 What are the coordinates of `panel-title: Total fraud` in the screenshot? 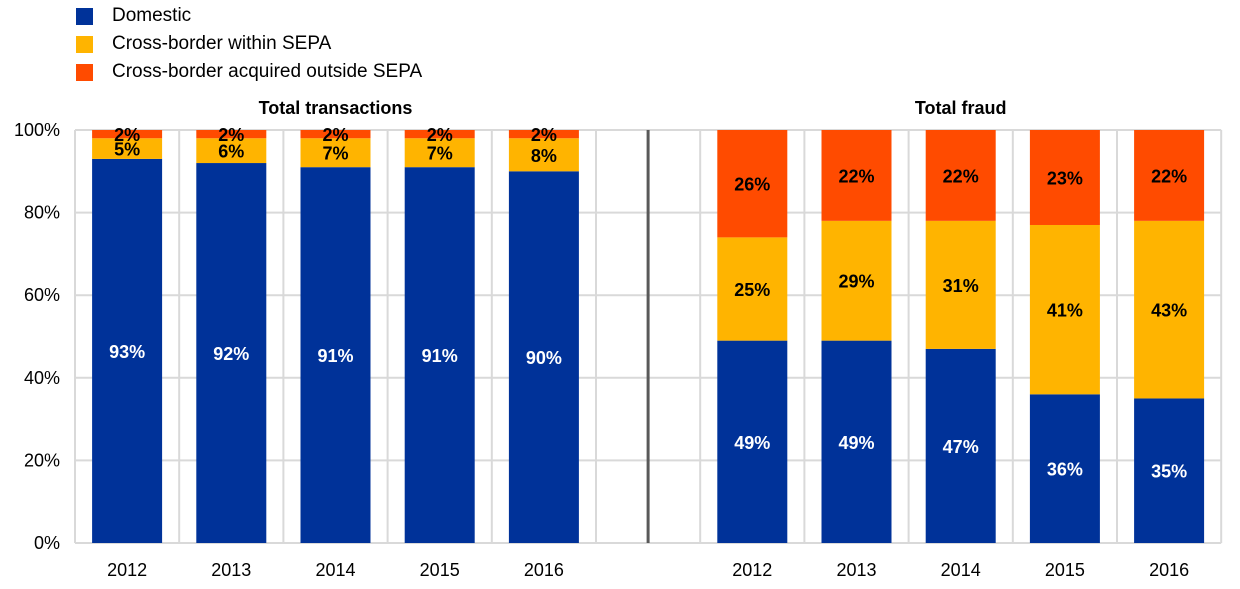 It's located at (961, 108).